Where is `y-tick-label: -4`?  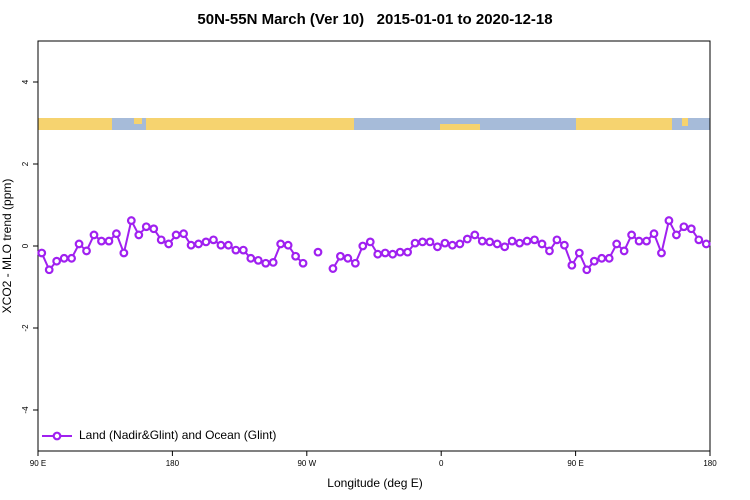 y-tick-label: -4 is located at coordinates (25, 410).